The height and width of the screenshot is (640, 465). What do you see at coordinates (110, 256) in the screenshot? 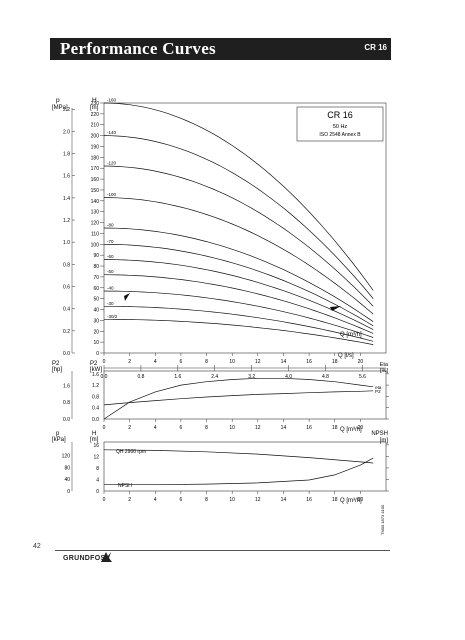
I see `curve-stage-label: -60` at bounding box center [110, 256].